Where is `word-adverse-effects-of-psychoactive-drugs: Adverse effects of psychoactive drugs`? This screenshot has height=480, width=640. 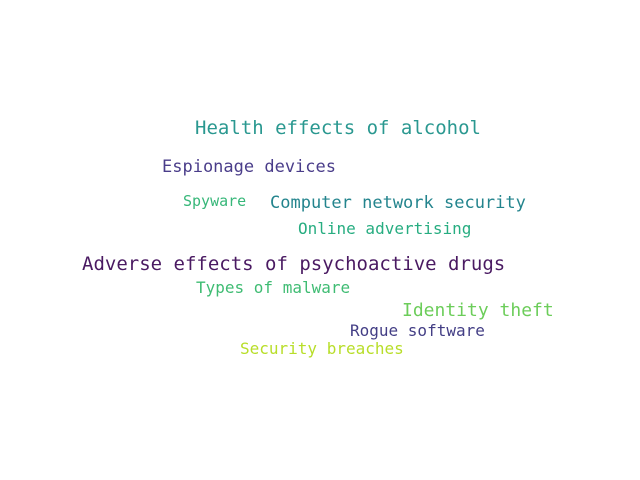
word-adverse-effects-of-psychoactive-drugs: Adverse effects of psychoactive drugs is located at coordinates (294, 264).